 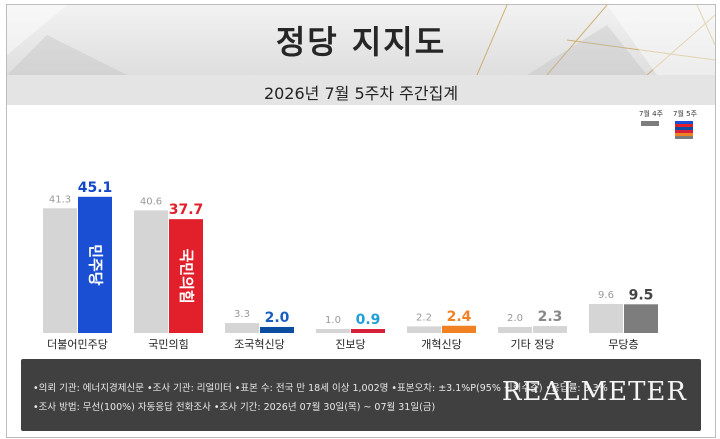 What do you see at coordinates (668, 129) in the screenshot?
I see `legend: 7월 4주 7월 5주` at bounding box center [668, 129].